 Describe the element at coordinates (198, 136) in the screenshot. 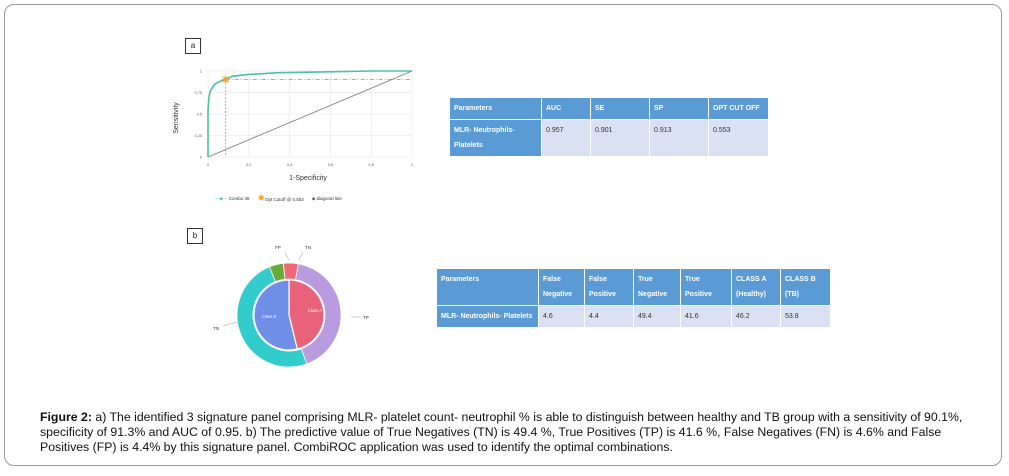

I see `y-tick-label: 0.25` at that location.